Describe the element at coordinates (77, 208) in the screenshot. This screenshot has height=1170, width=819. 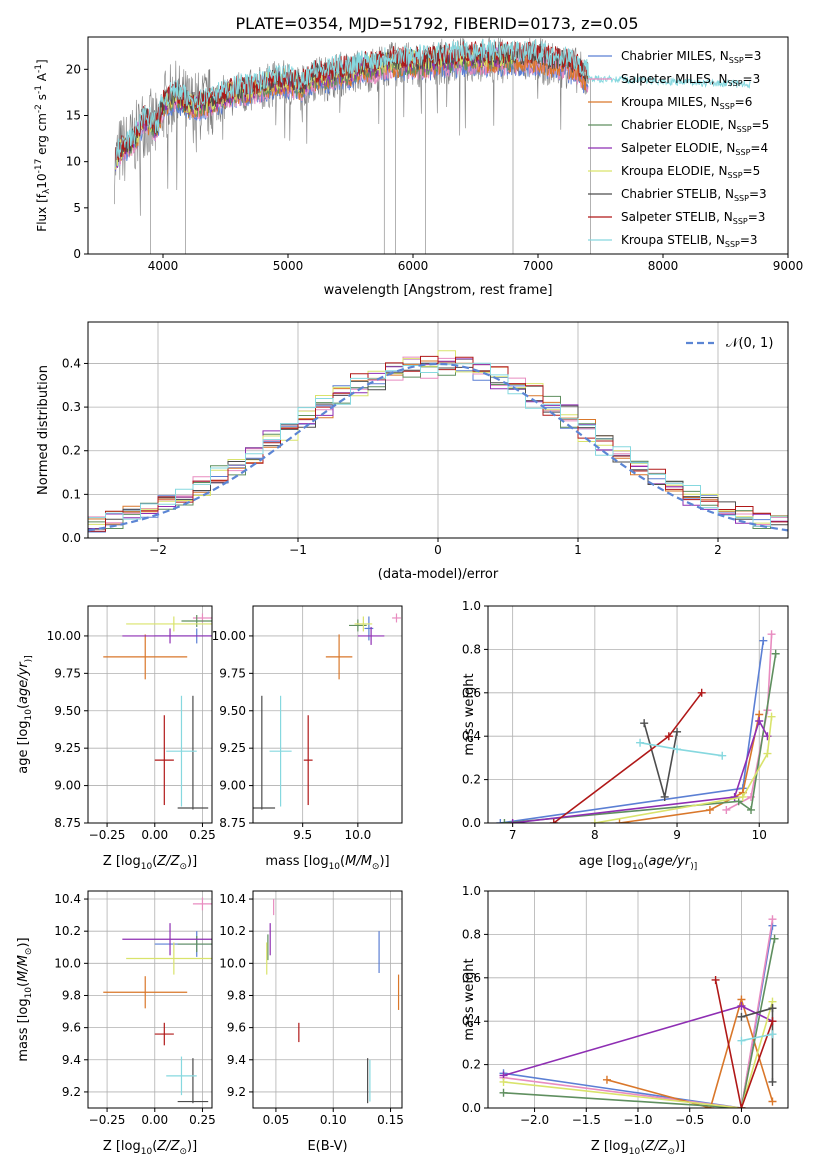
I see `y-tick-label: 5` at that location.